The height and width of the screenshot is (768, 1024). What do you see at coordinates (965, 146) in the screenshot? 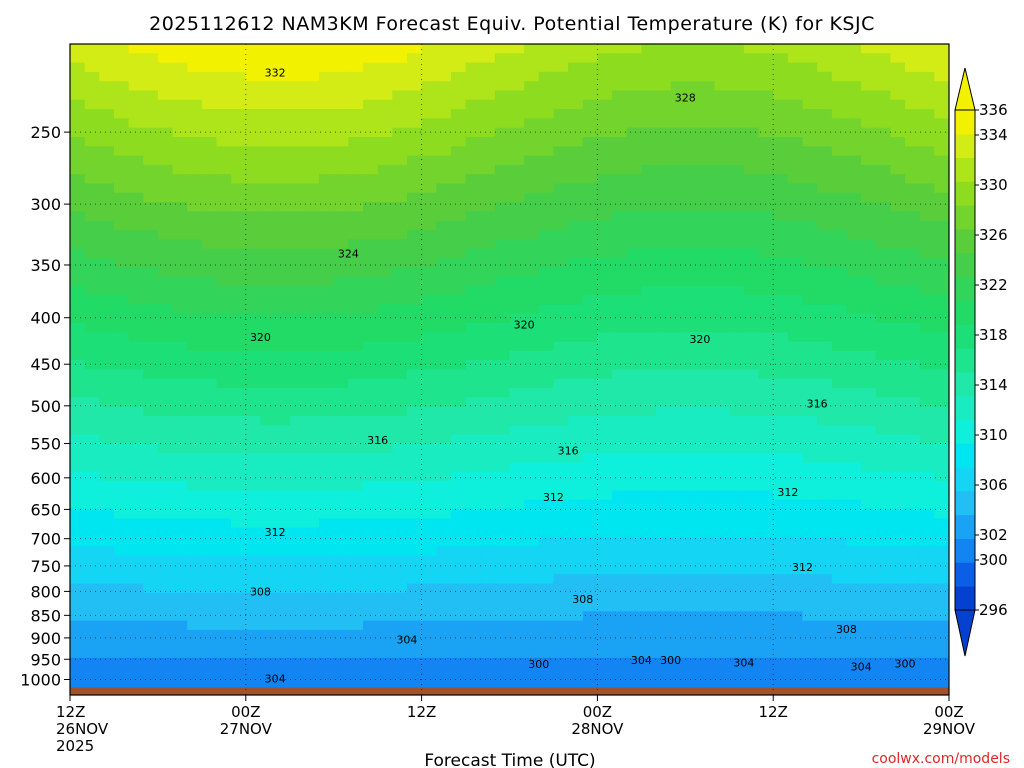
I see `colorbar-swatch` at bounding box center [965, 146].